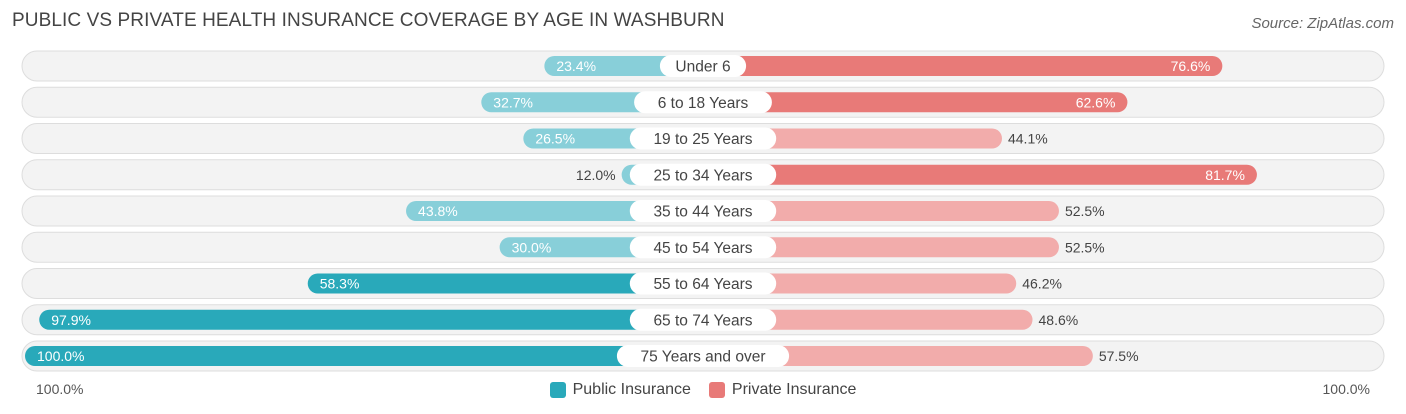 The image size is (1406, 414). Describe the element at coordinates (794, 389) in the screenshot. I see `legend-label-private: Private Insurance` at that location.